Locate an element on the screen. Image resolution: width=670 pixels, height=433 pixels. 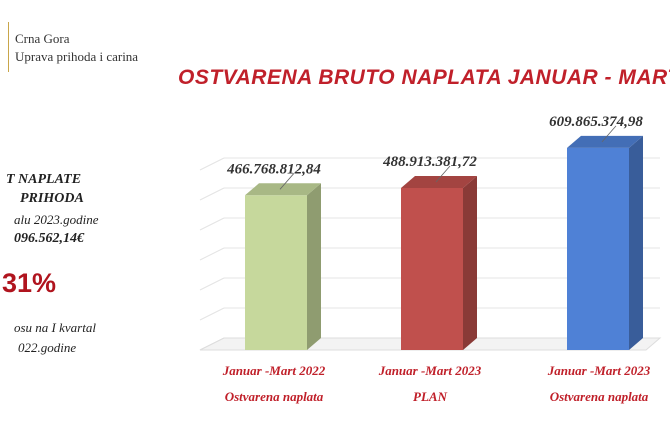
category-label: Januar -Mart 2022 is located at coordinates (274, 370).